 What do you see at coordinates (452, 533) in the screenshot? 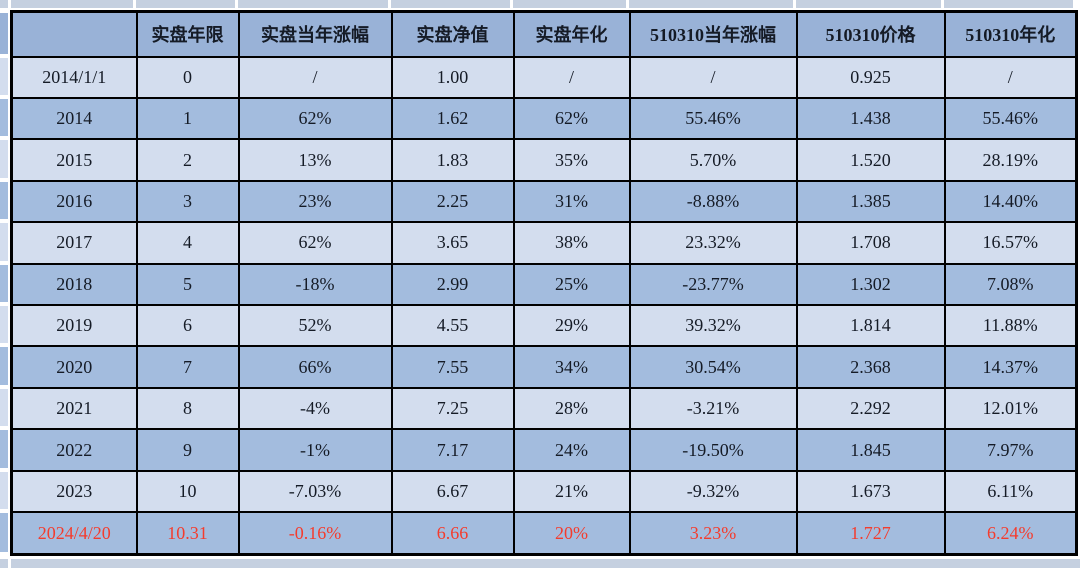
I see `table-cell: 6.66` at bounding box center [452, 533].